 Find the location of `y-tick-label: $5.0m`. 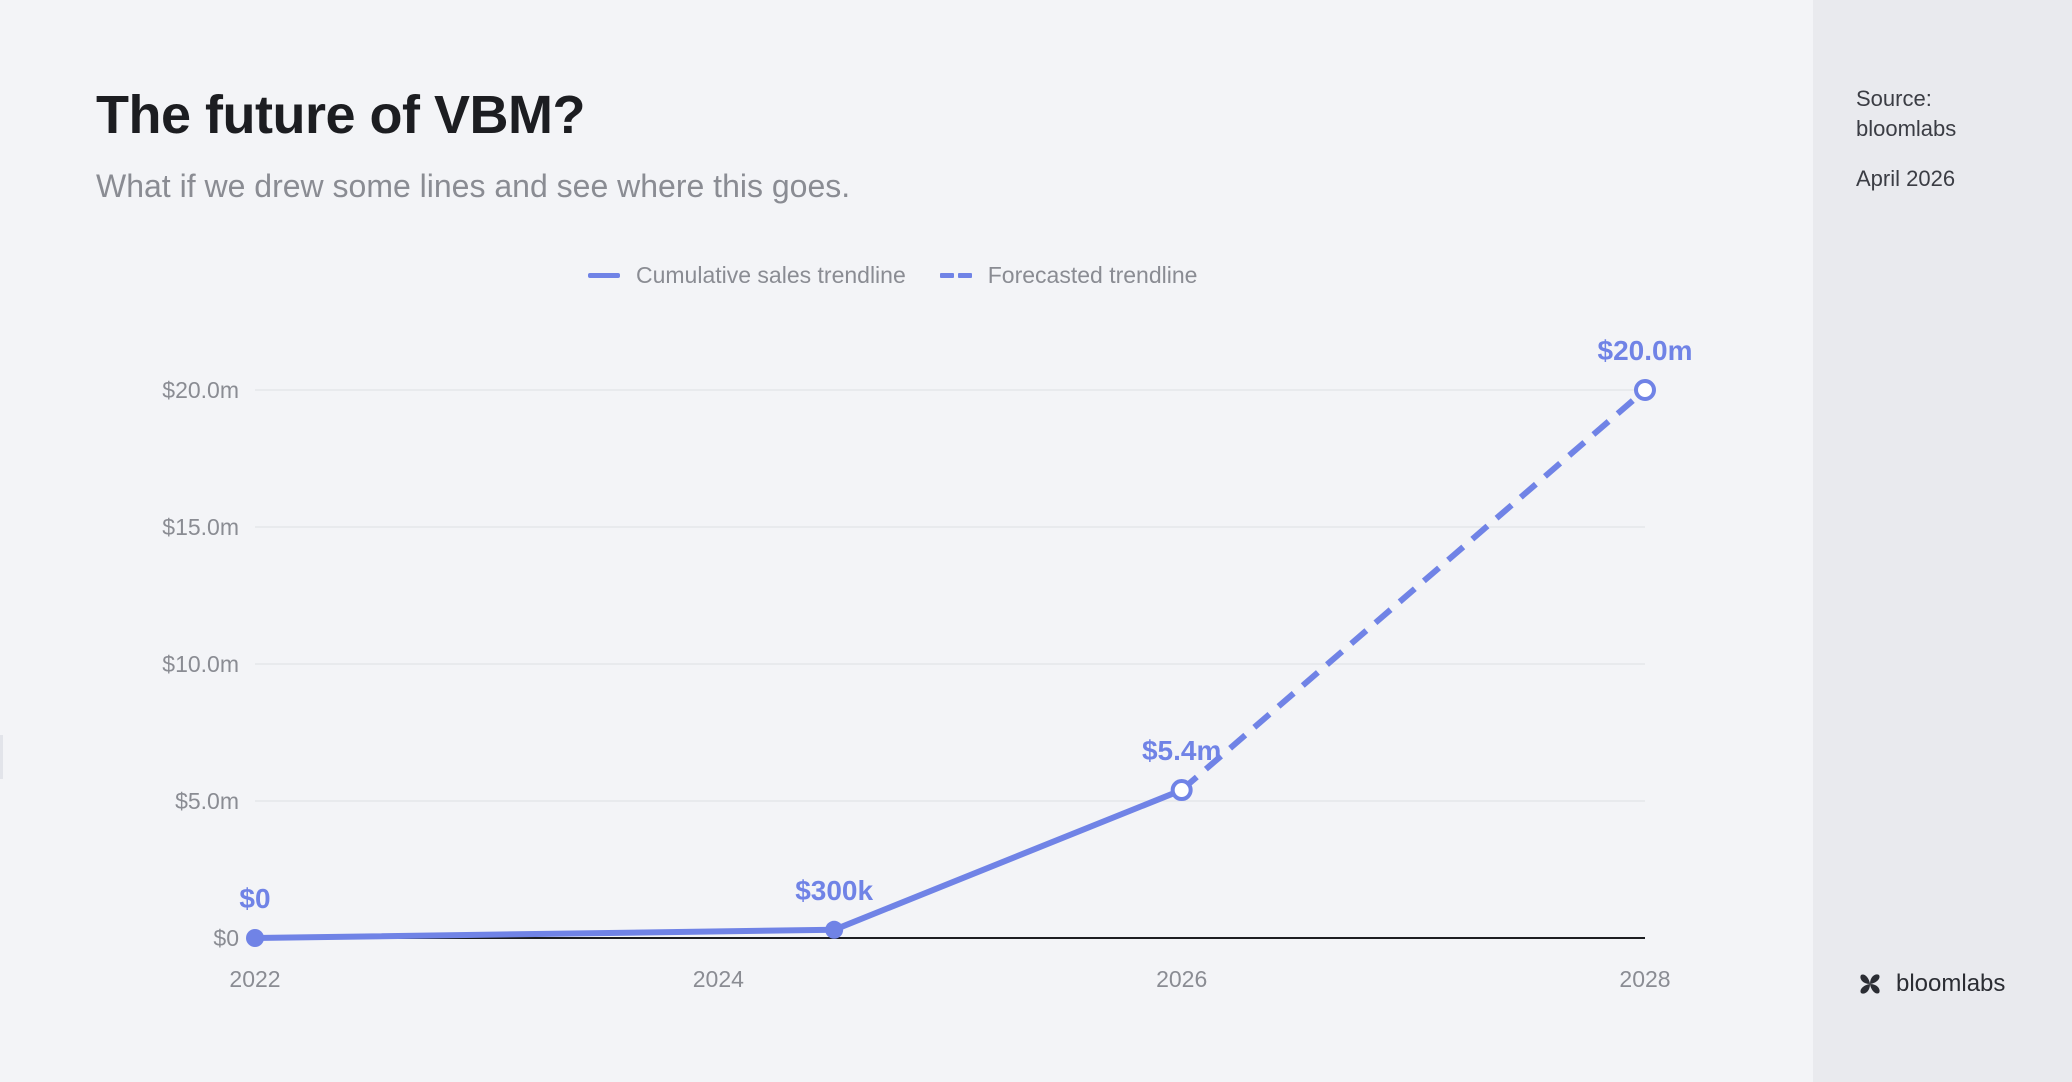

y-tick-label: $5.0m is located at coordinates (207, 801).